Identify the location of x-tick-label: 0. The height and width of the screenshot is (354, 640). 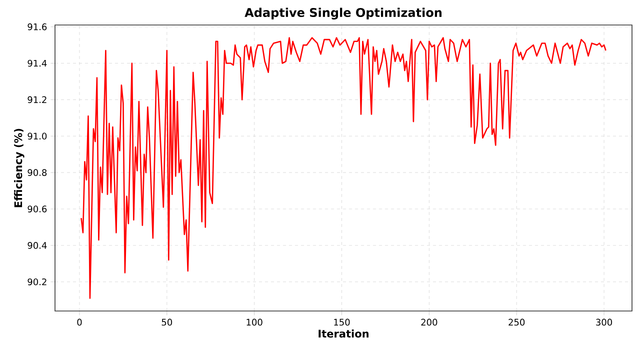
(79, 322).